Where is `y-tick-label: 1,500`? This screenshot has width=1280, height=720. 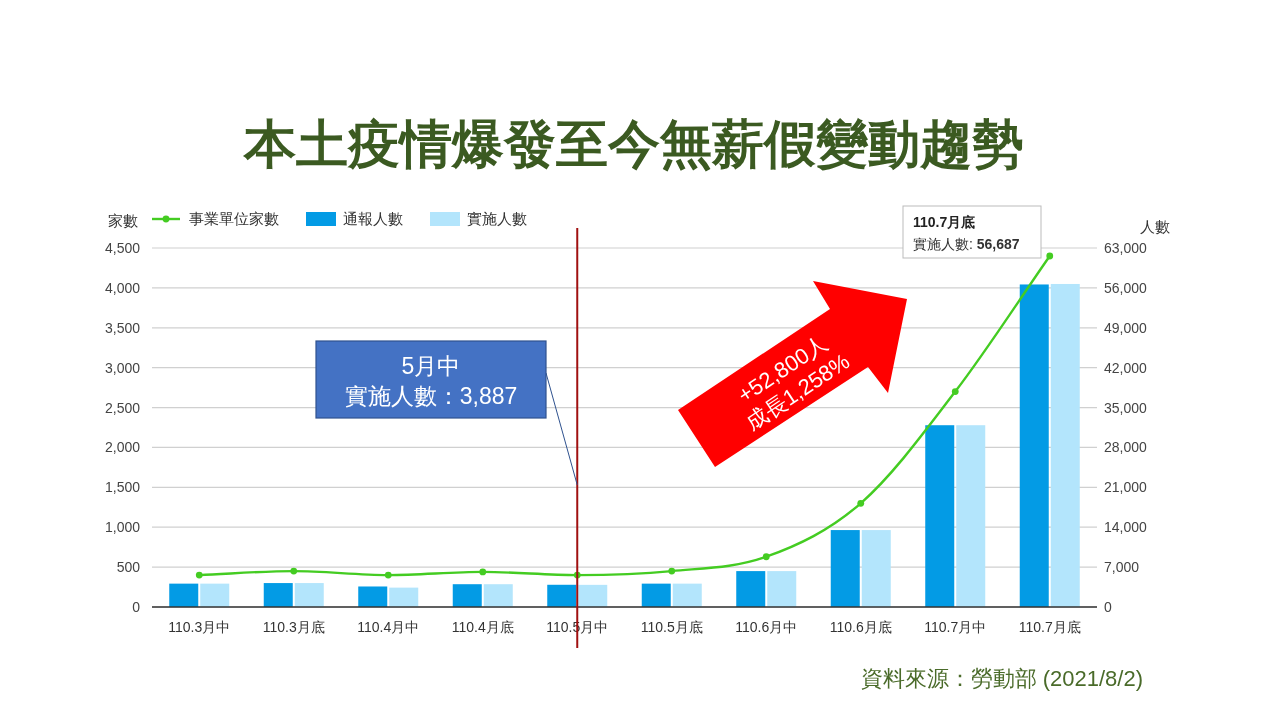
y-tick-label: 1,500 is located at coordinates (122, 487).